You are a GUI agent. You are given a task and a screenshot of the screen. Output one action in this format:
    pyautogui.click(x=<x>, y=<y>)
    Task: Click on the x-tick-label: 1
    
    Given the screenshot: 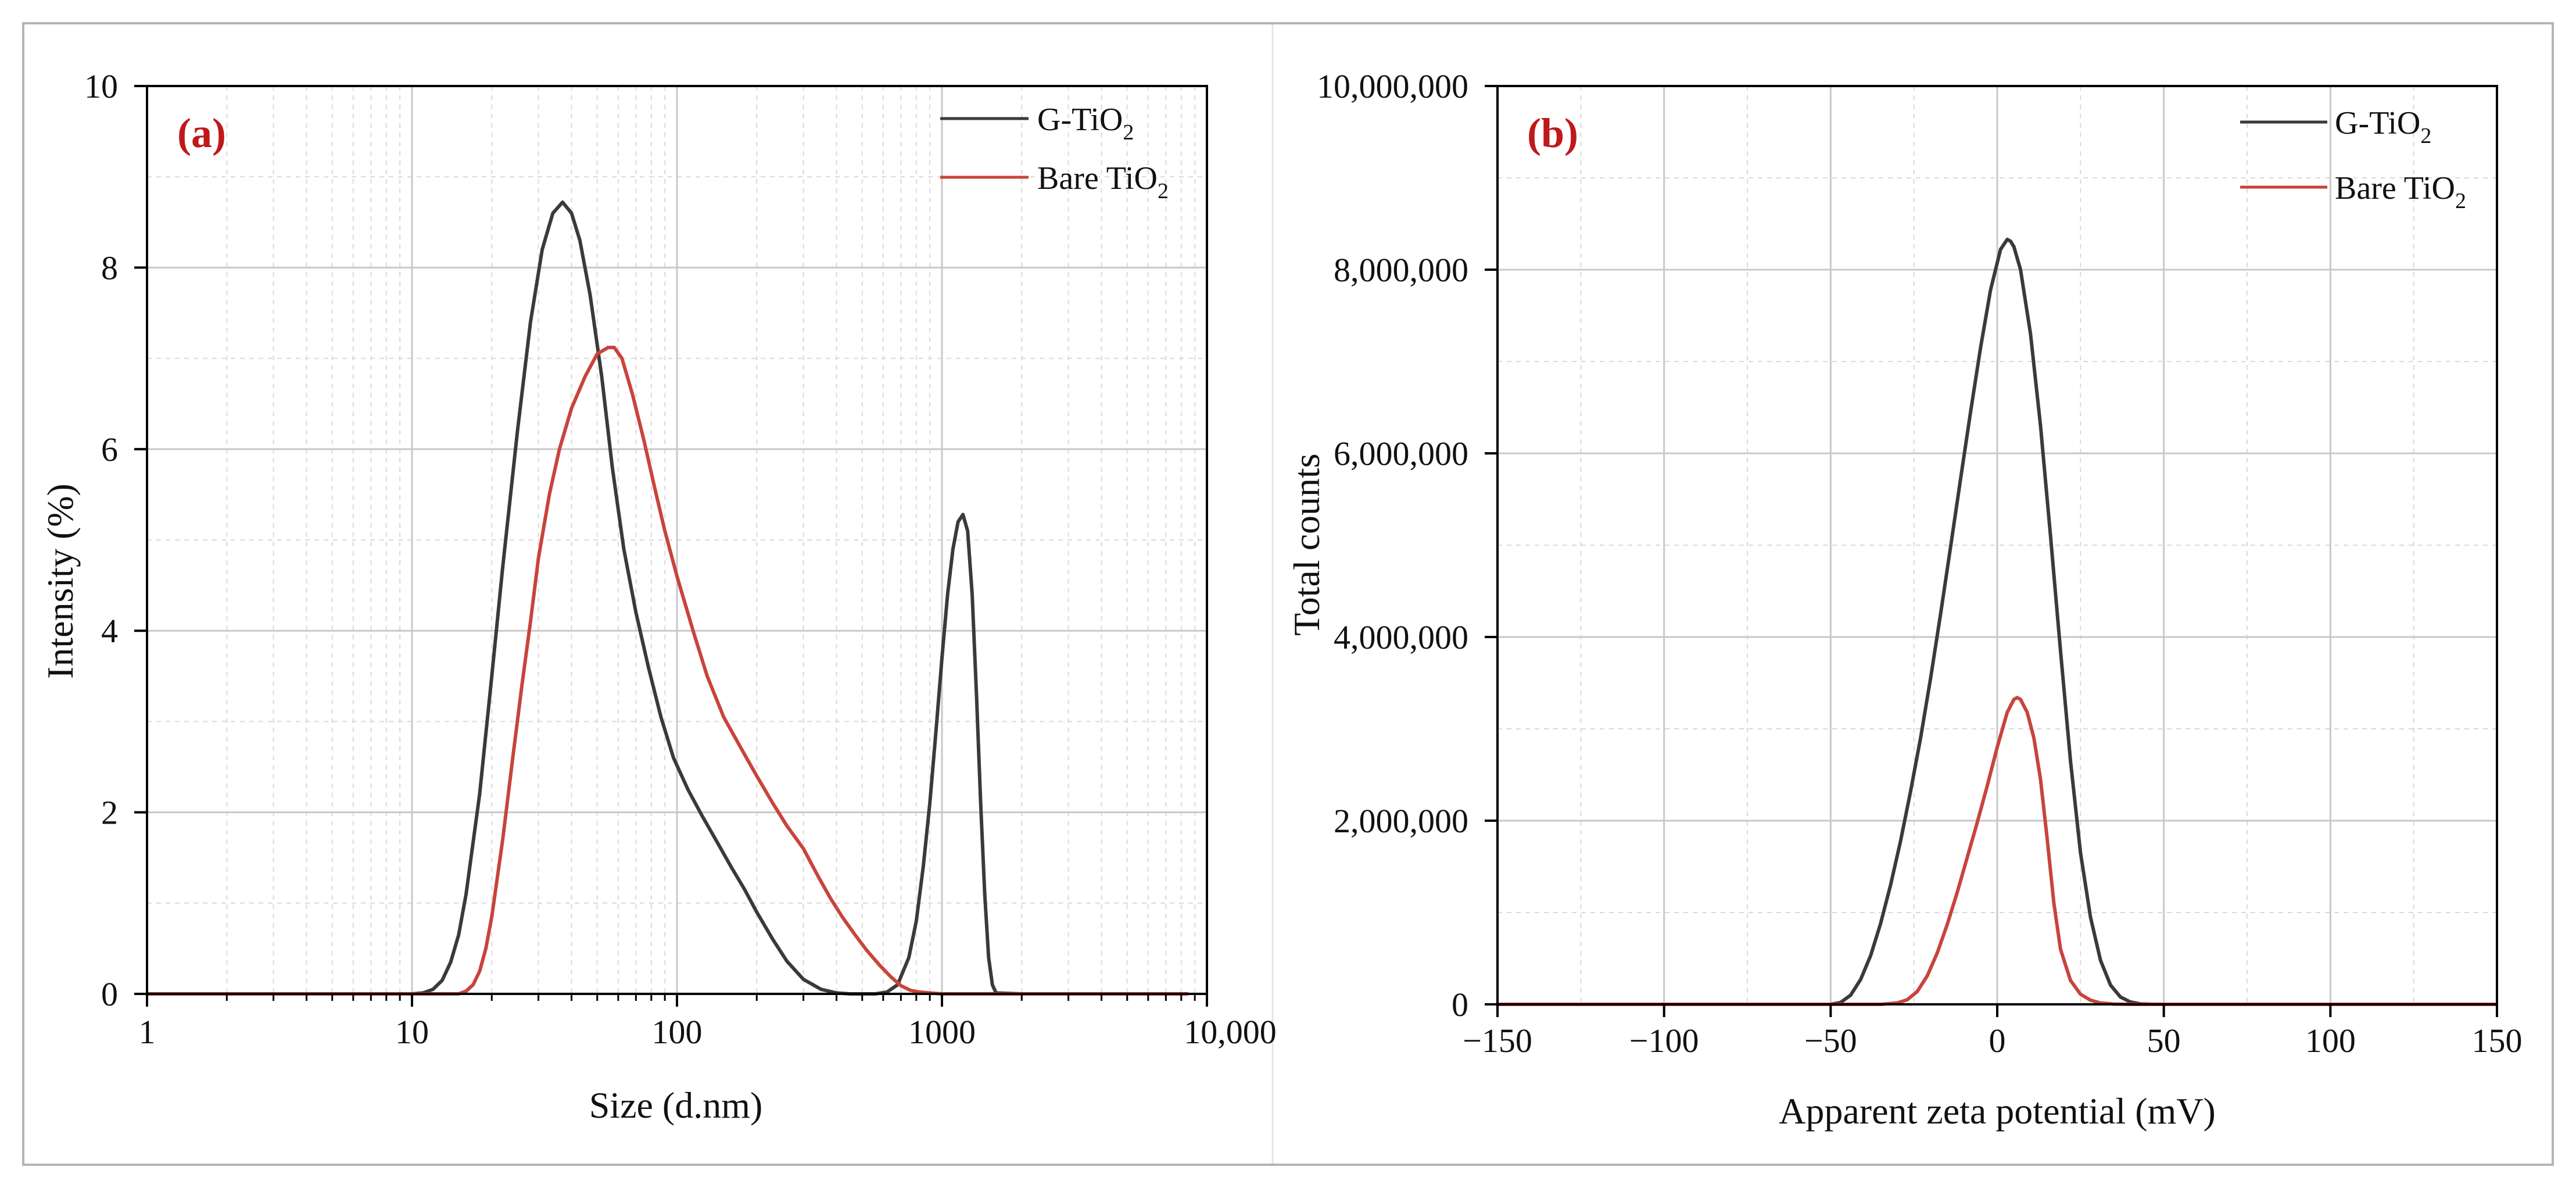 What is the action you would take?
    pyautogui.click(x=147, y=1032)
    